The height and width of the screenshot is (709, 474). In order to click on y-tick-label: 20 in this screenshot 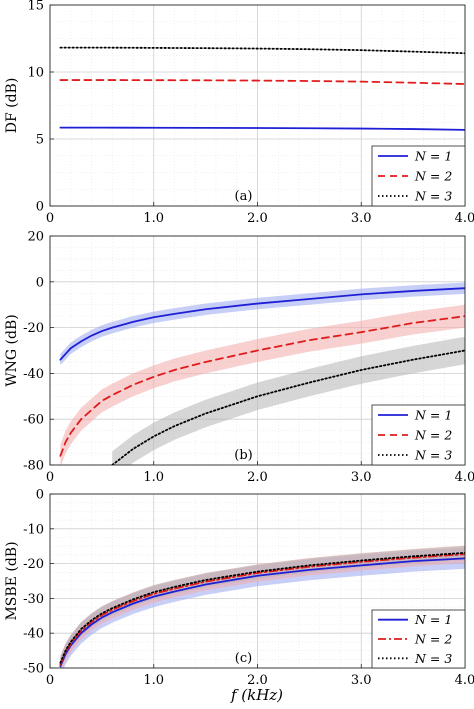, I will do `click(35, 237)`.